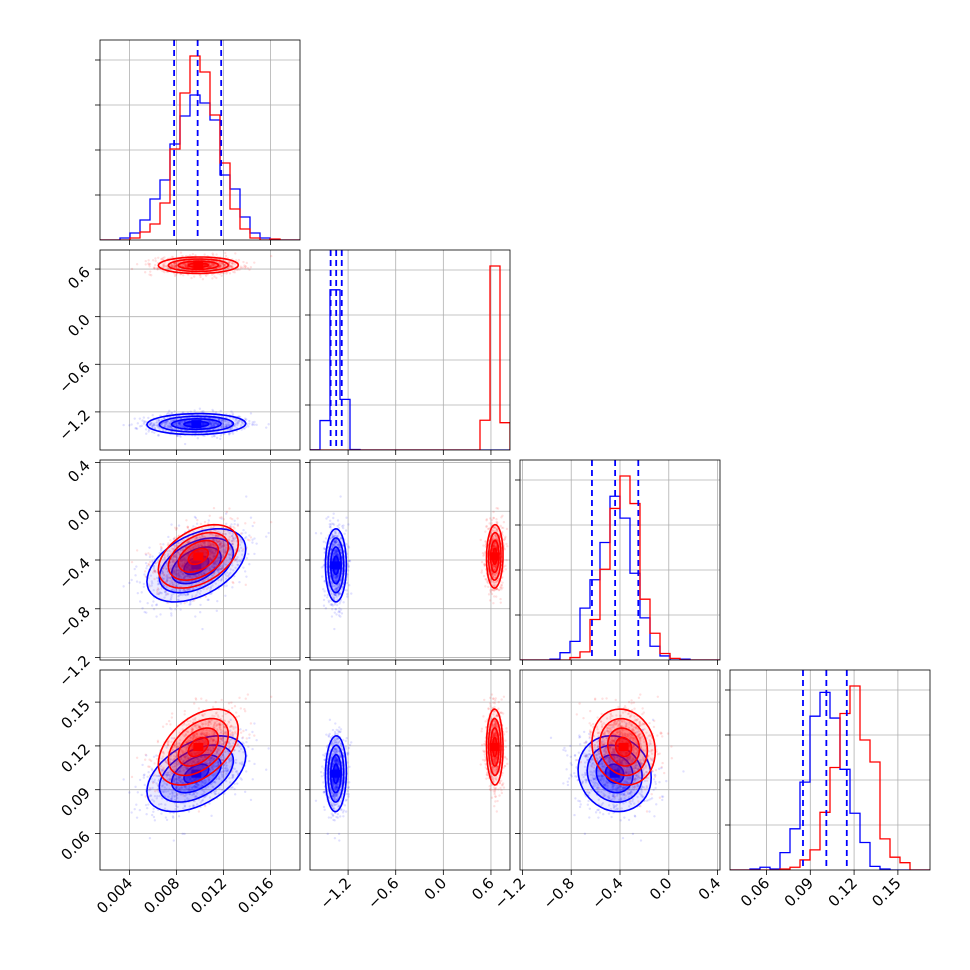  I want to click on x-tick-label: 0.09, so click(799, 892).